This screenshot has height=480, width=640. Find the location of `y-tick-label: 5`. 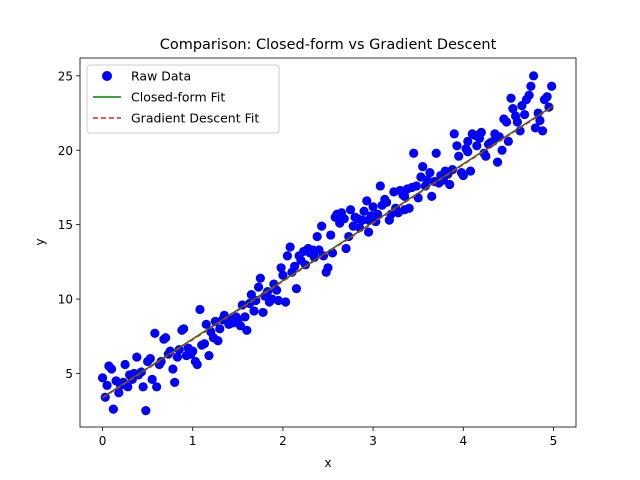

y-tick-label: 5 is located at coordinates (69, 374).